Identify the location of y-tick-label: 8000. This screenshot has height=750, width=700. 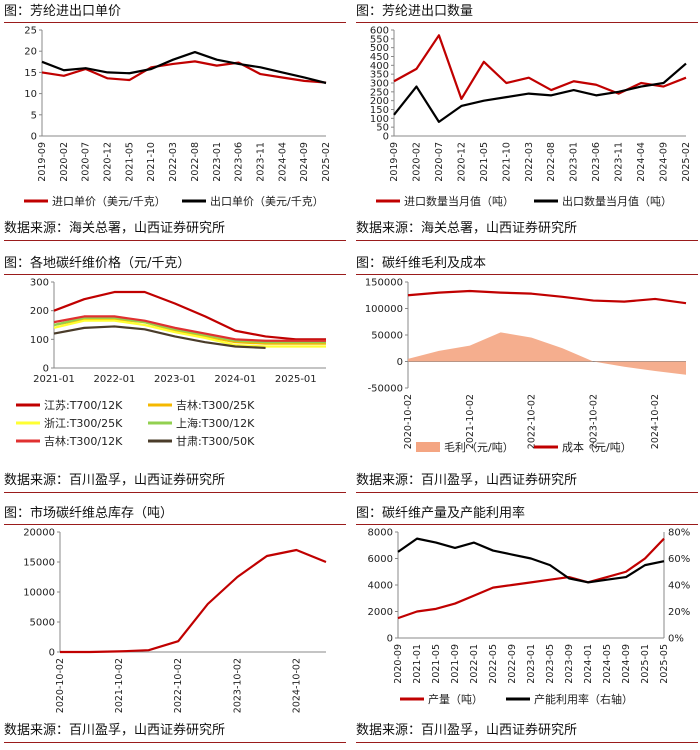
(380, 533).